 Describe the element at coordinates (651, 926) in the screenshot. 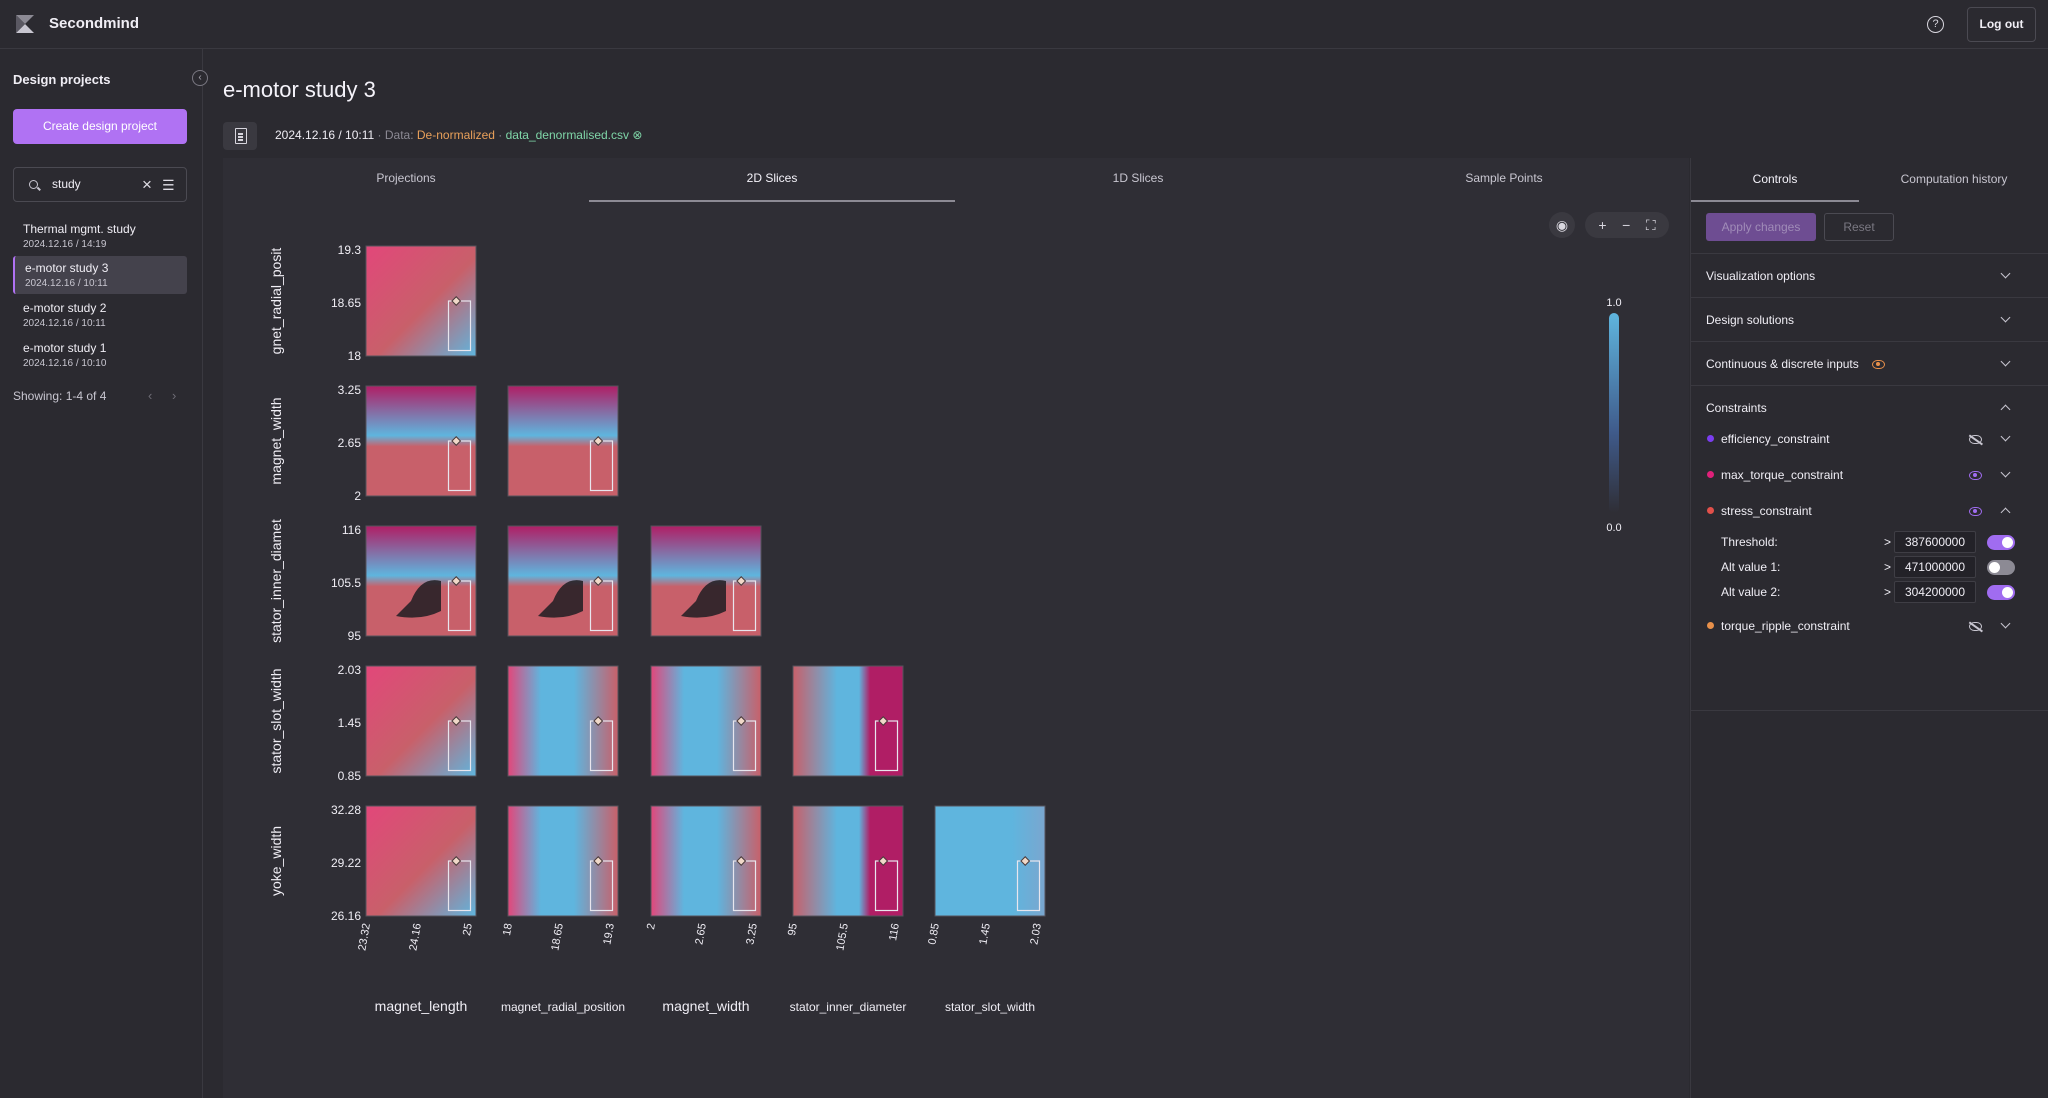

I see `x-tick-label: 2` at that location.